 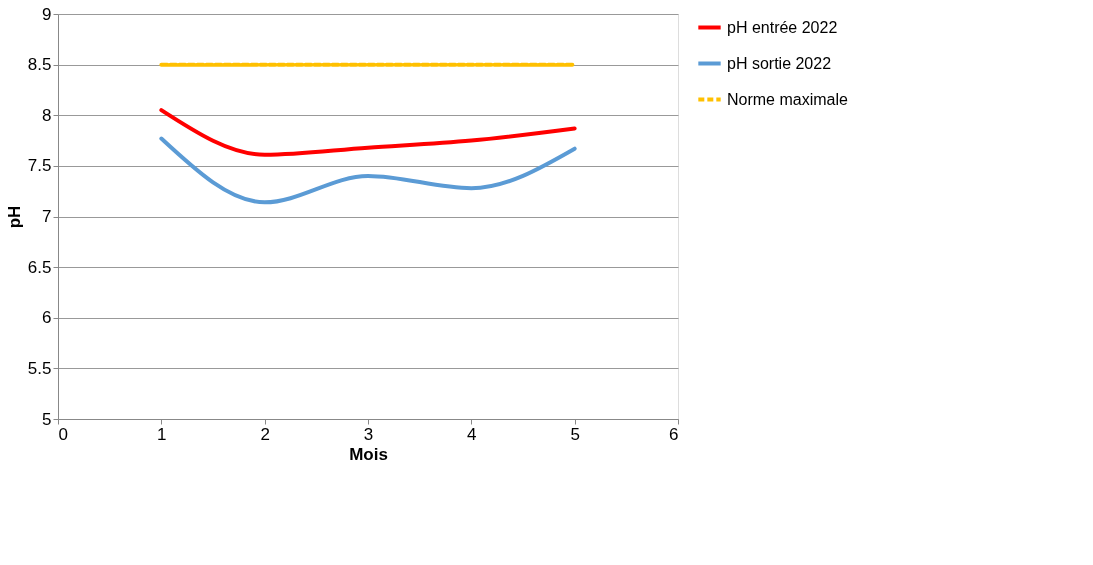 I want to click on x-tick-label: 6, so click(x=674, y=434).